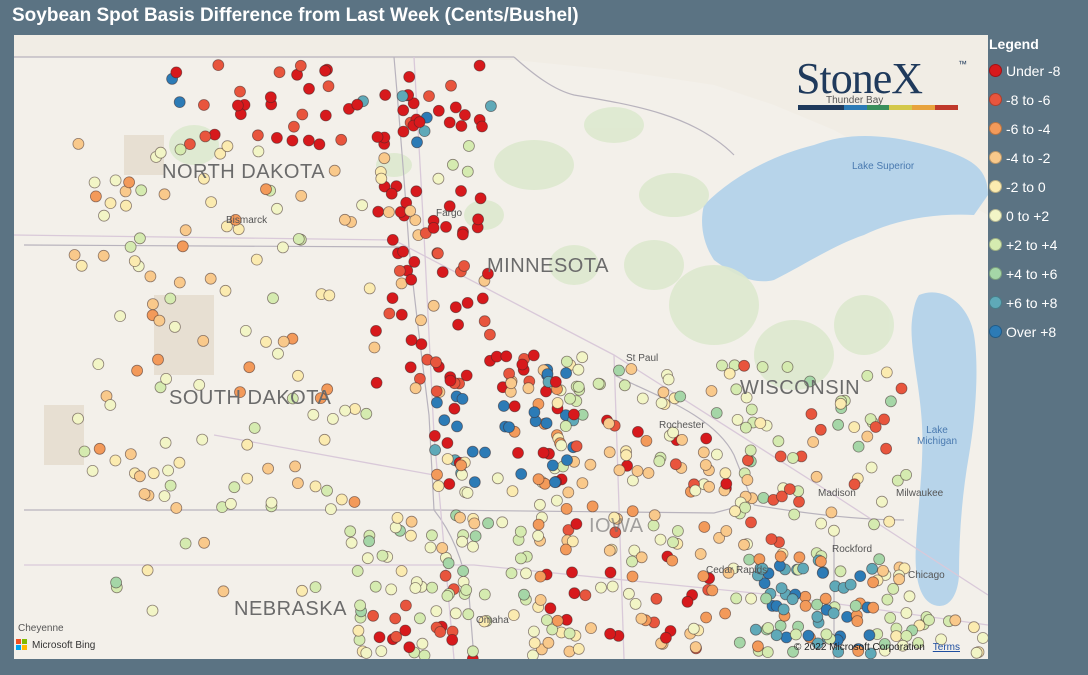 The height and width of the screenshot is (675, 1088). What do you see at coordinates (1038, 215) in the screenshot?
I see `legend-item: 0 to +2` at bounding box center [1038, 215].